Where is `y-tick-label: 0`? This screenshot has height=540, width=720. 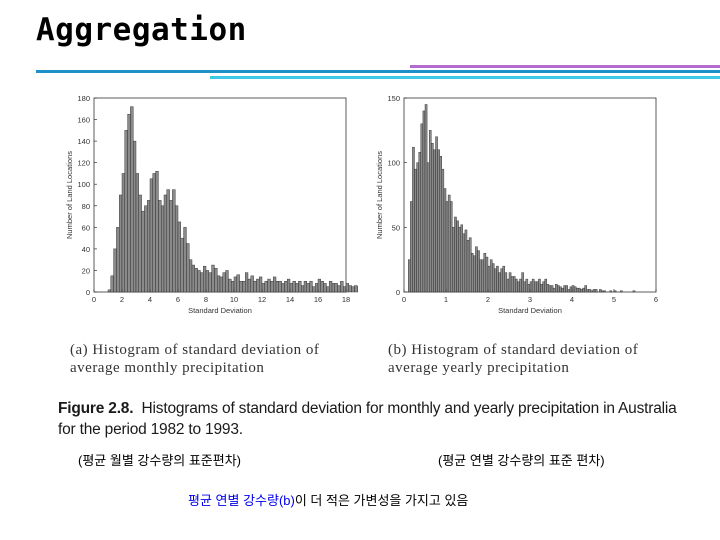
y-tick-label: 0 is located at coordinates (398, 292).